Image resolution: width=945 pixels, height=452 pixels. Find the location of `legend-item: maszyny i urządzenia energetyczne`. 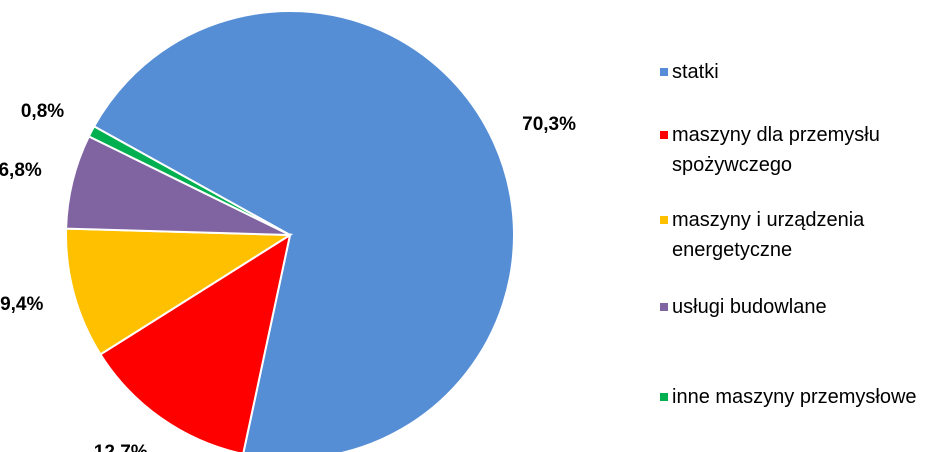

legend-item: maszyny i urządzenia energetyczne is located at coordinates (797, 235).